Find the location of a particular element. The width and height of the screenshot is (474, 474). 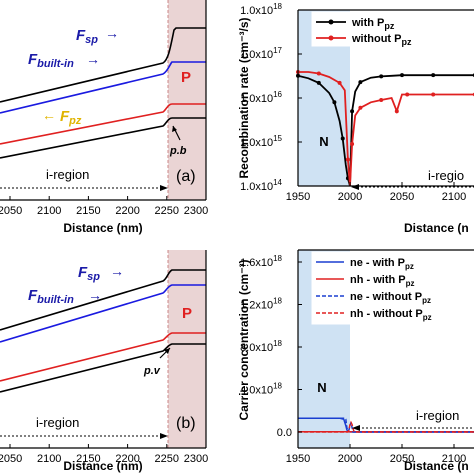

panel-a-f-sp-arrow: → is located at coordinates (112, 33).